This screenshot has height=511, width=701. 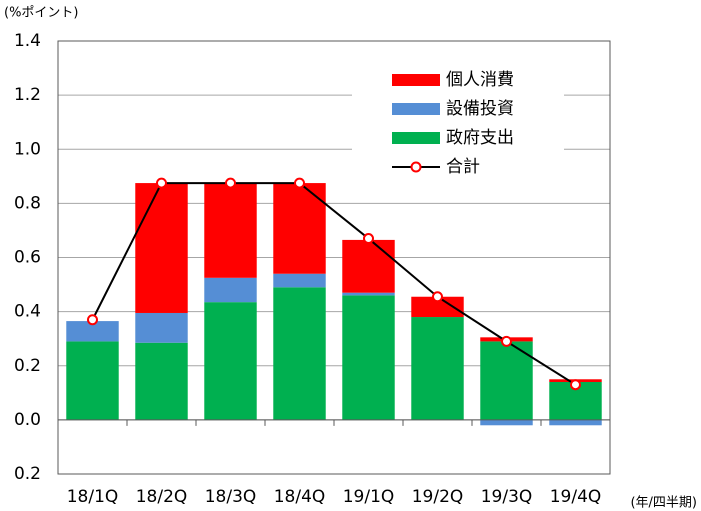 I want to click on legend-label: 合計, so click(x=463, y=167).